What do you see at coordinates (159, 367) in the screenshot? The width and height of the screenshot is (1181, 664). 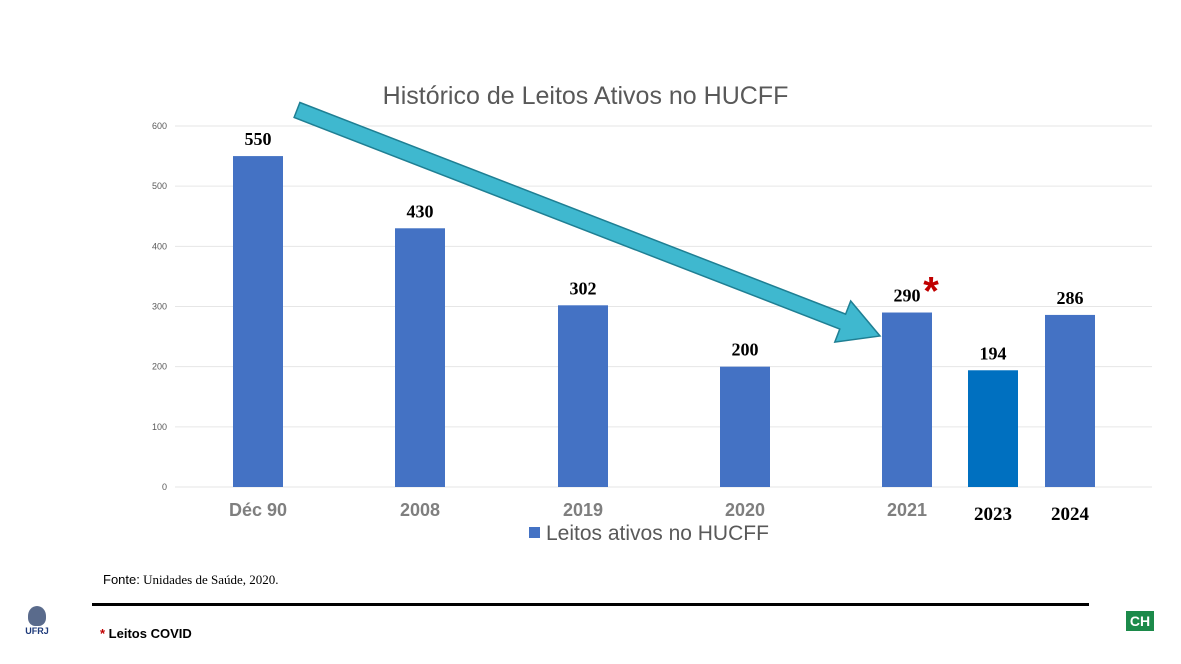 I see `y-tick-label: 200` at bounding box center [159, 367].